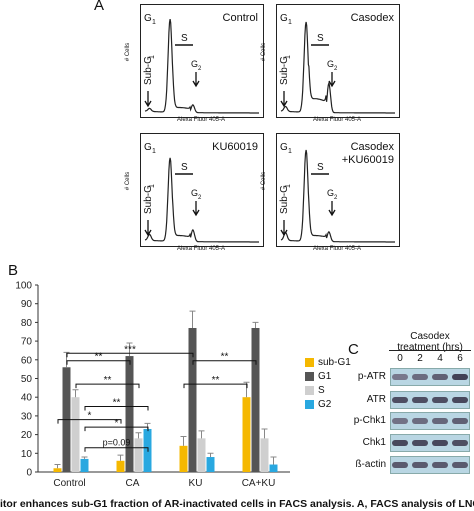 This screenshot has width=474, height=511. What do you see at coordinates (128, 181) in the screenshot?
I see `histogram-y-label-2: # Cells` at bounding box center [128, 181].